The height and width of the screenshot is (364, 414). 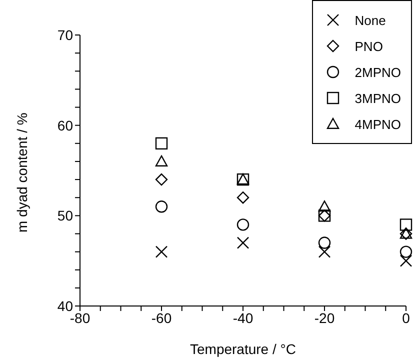 I want to click on legend-label: 3MPNO, so click(x=377, y=98).